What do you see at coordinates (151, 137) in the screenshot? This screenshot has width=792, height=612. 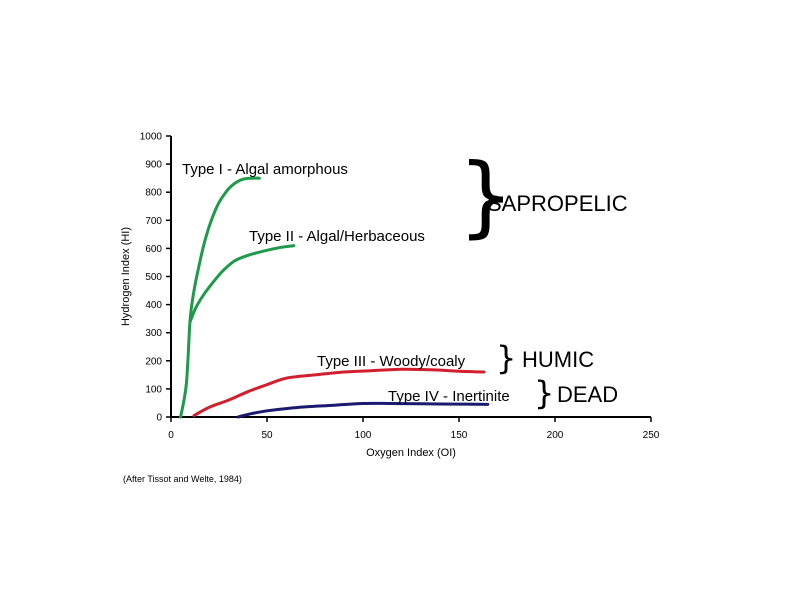 I see `y-tick-label: 1000` at bounding box center [151, 137].